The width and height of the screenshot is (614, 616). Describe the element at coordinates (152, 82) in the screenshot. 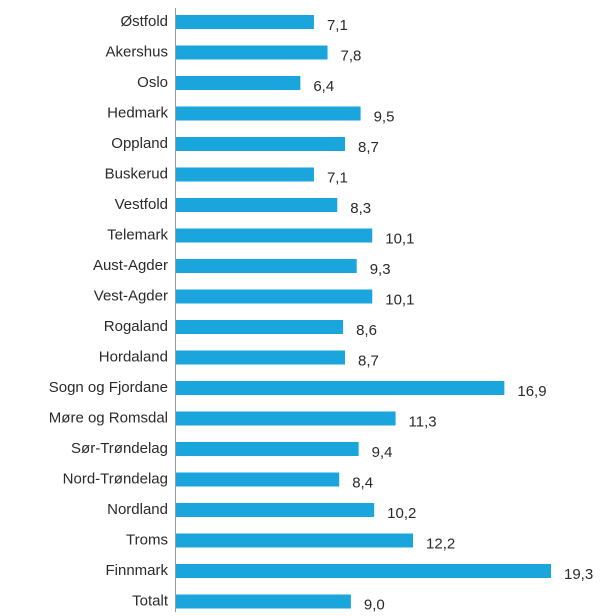

I see `category-label: Oslo` at that location.